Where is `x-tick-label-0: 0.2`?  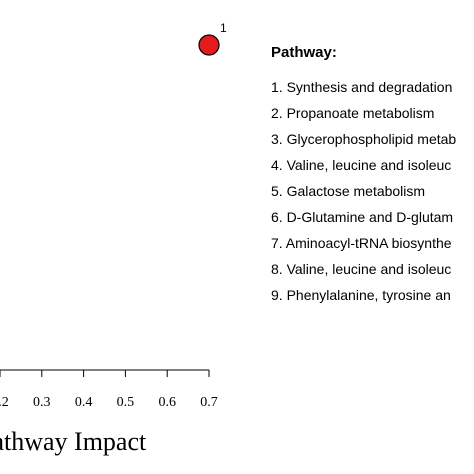
x-tick-label-0: 0.2 is located at coordinates (4, 402).